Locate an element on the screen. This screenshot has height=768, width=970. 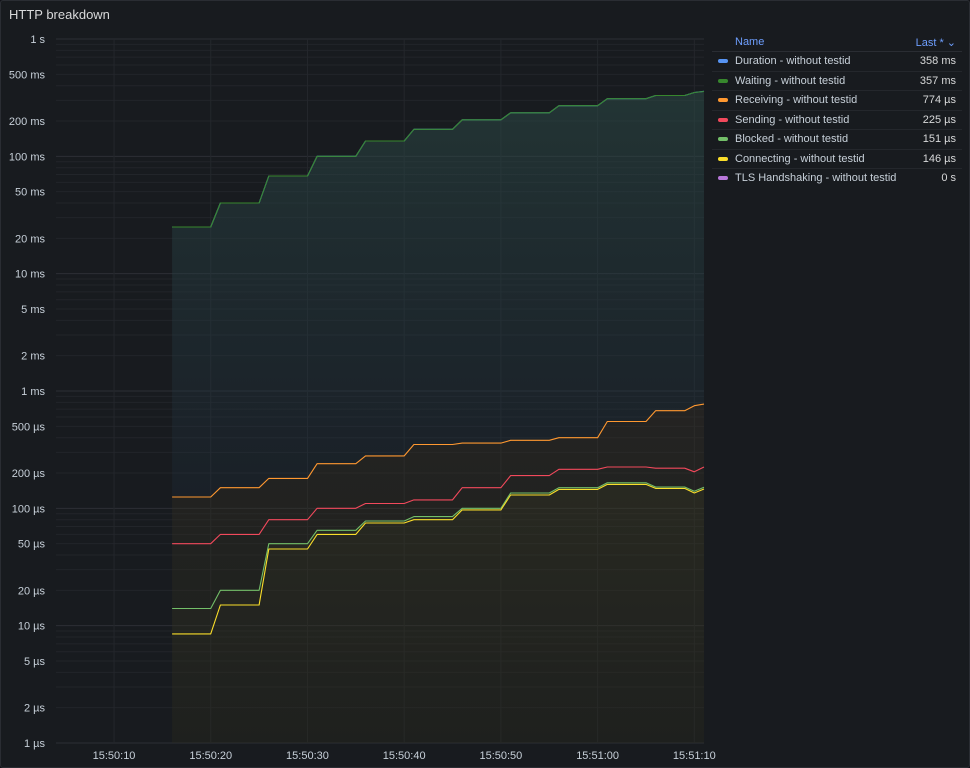
legend-item-value: 774 µs is located at coordinates (939, 100).